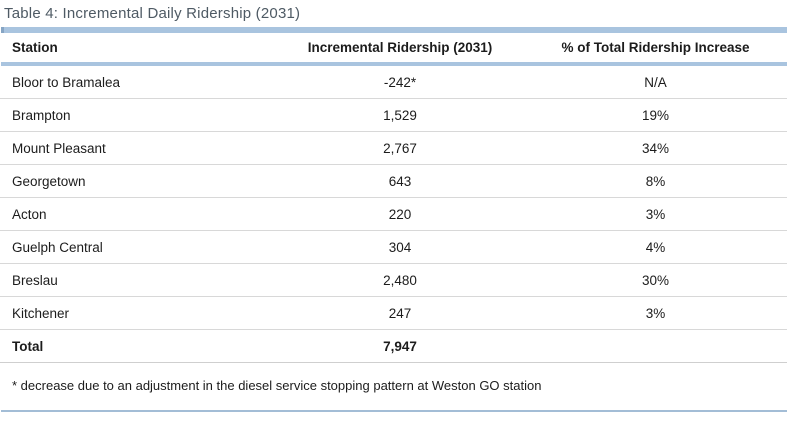 This screenshot has height=424, width=805. What do you see at coordinates (400, 115) in the screenshot?
I see `ridership-value-cell: 1,529` at bounding box center [400, 115].